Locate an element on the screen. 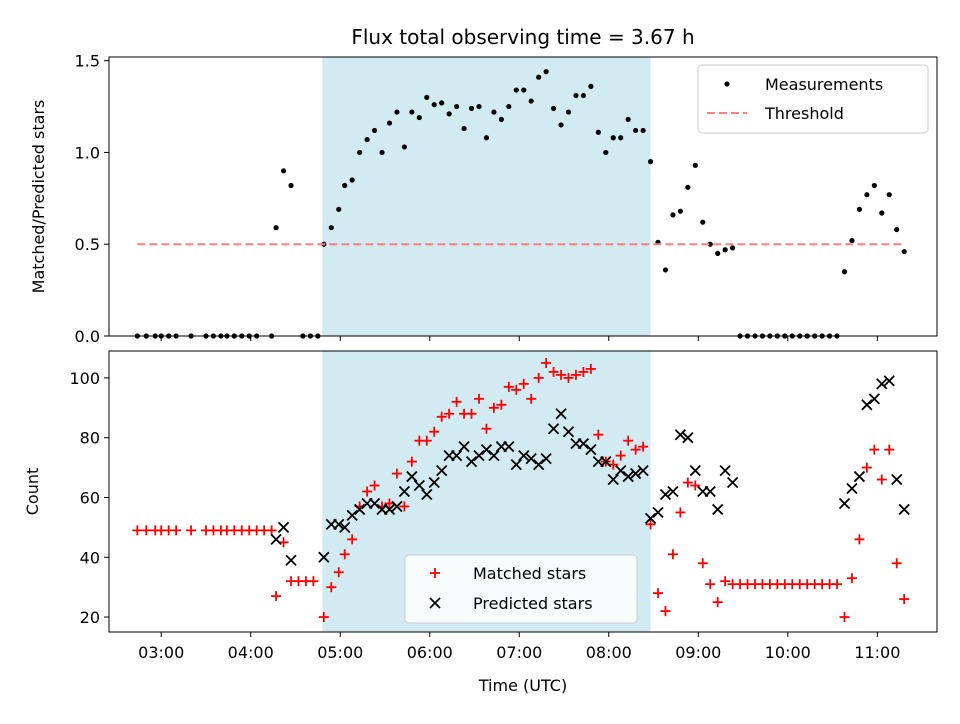 The image size is (960, 724). x-tick-label: 09:00 is located at coordinates (698, 652).